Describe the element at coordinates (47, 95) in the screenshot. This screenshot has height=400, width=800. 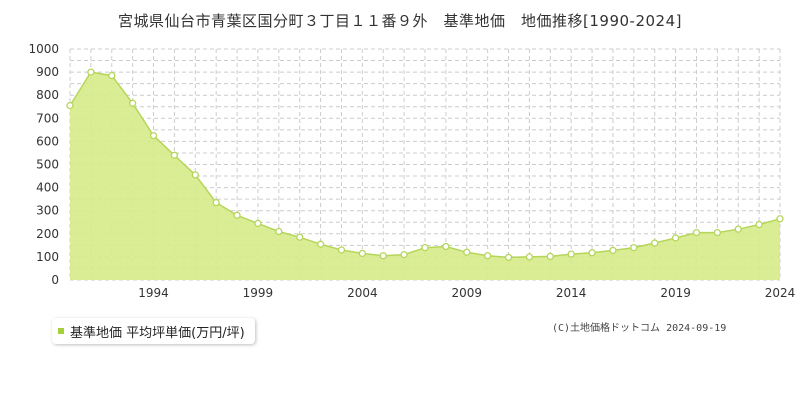
I see `y-tick-label: 800` at that location.